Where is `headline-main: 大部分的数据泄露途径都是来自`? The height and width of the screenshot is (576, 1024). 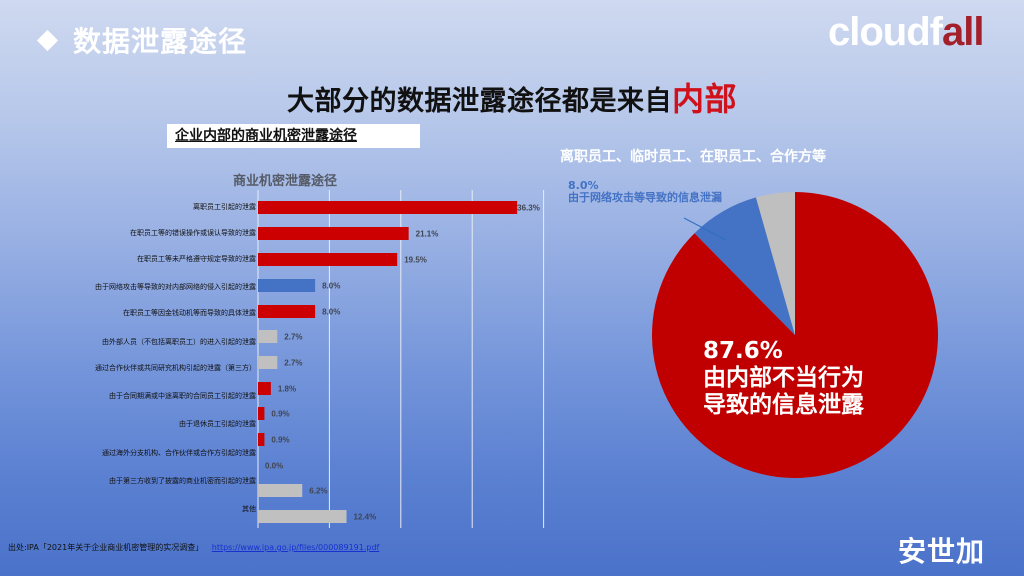 headline-main: 大部分的数据泄露途径都是来自 is located at coordinates (479, 101).